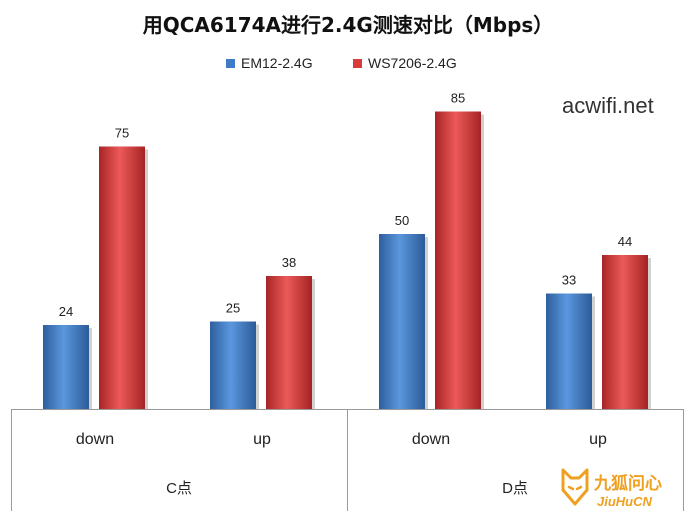 This screenshot has width=696, height=514. I want to click on chart-title: 用QCA6174A进行2.4G测速对比（Mbps）, so click(348, 25).